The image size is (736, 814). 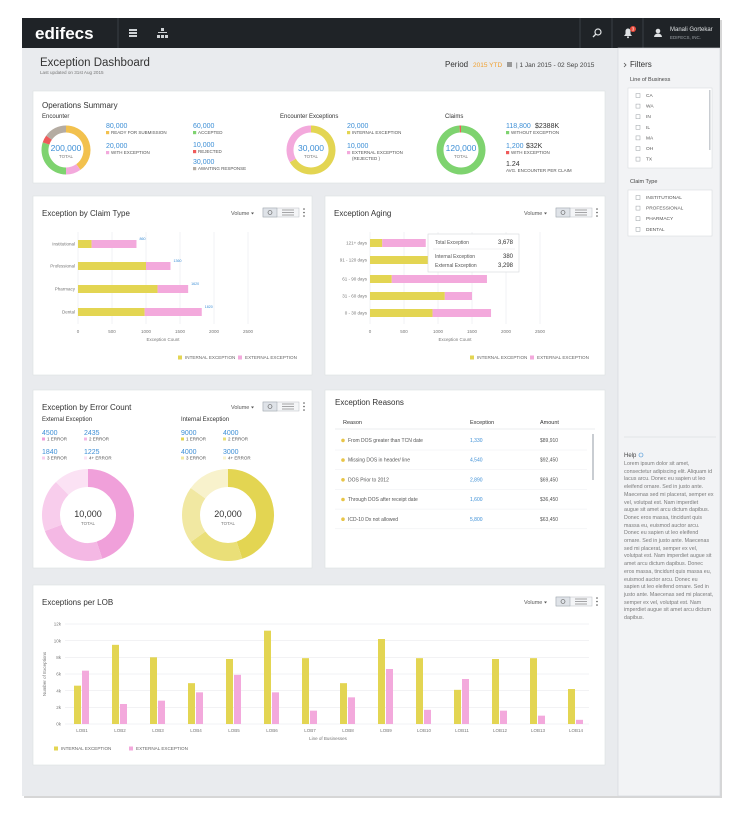 I want to click on period-value: 2015 YTD, so click(x=487, y=65).